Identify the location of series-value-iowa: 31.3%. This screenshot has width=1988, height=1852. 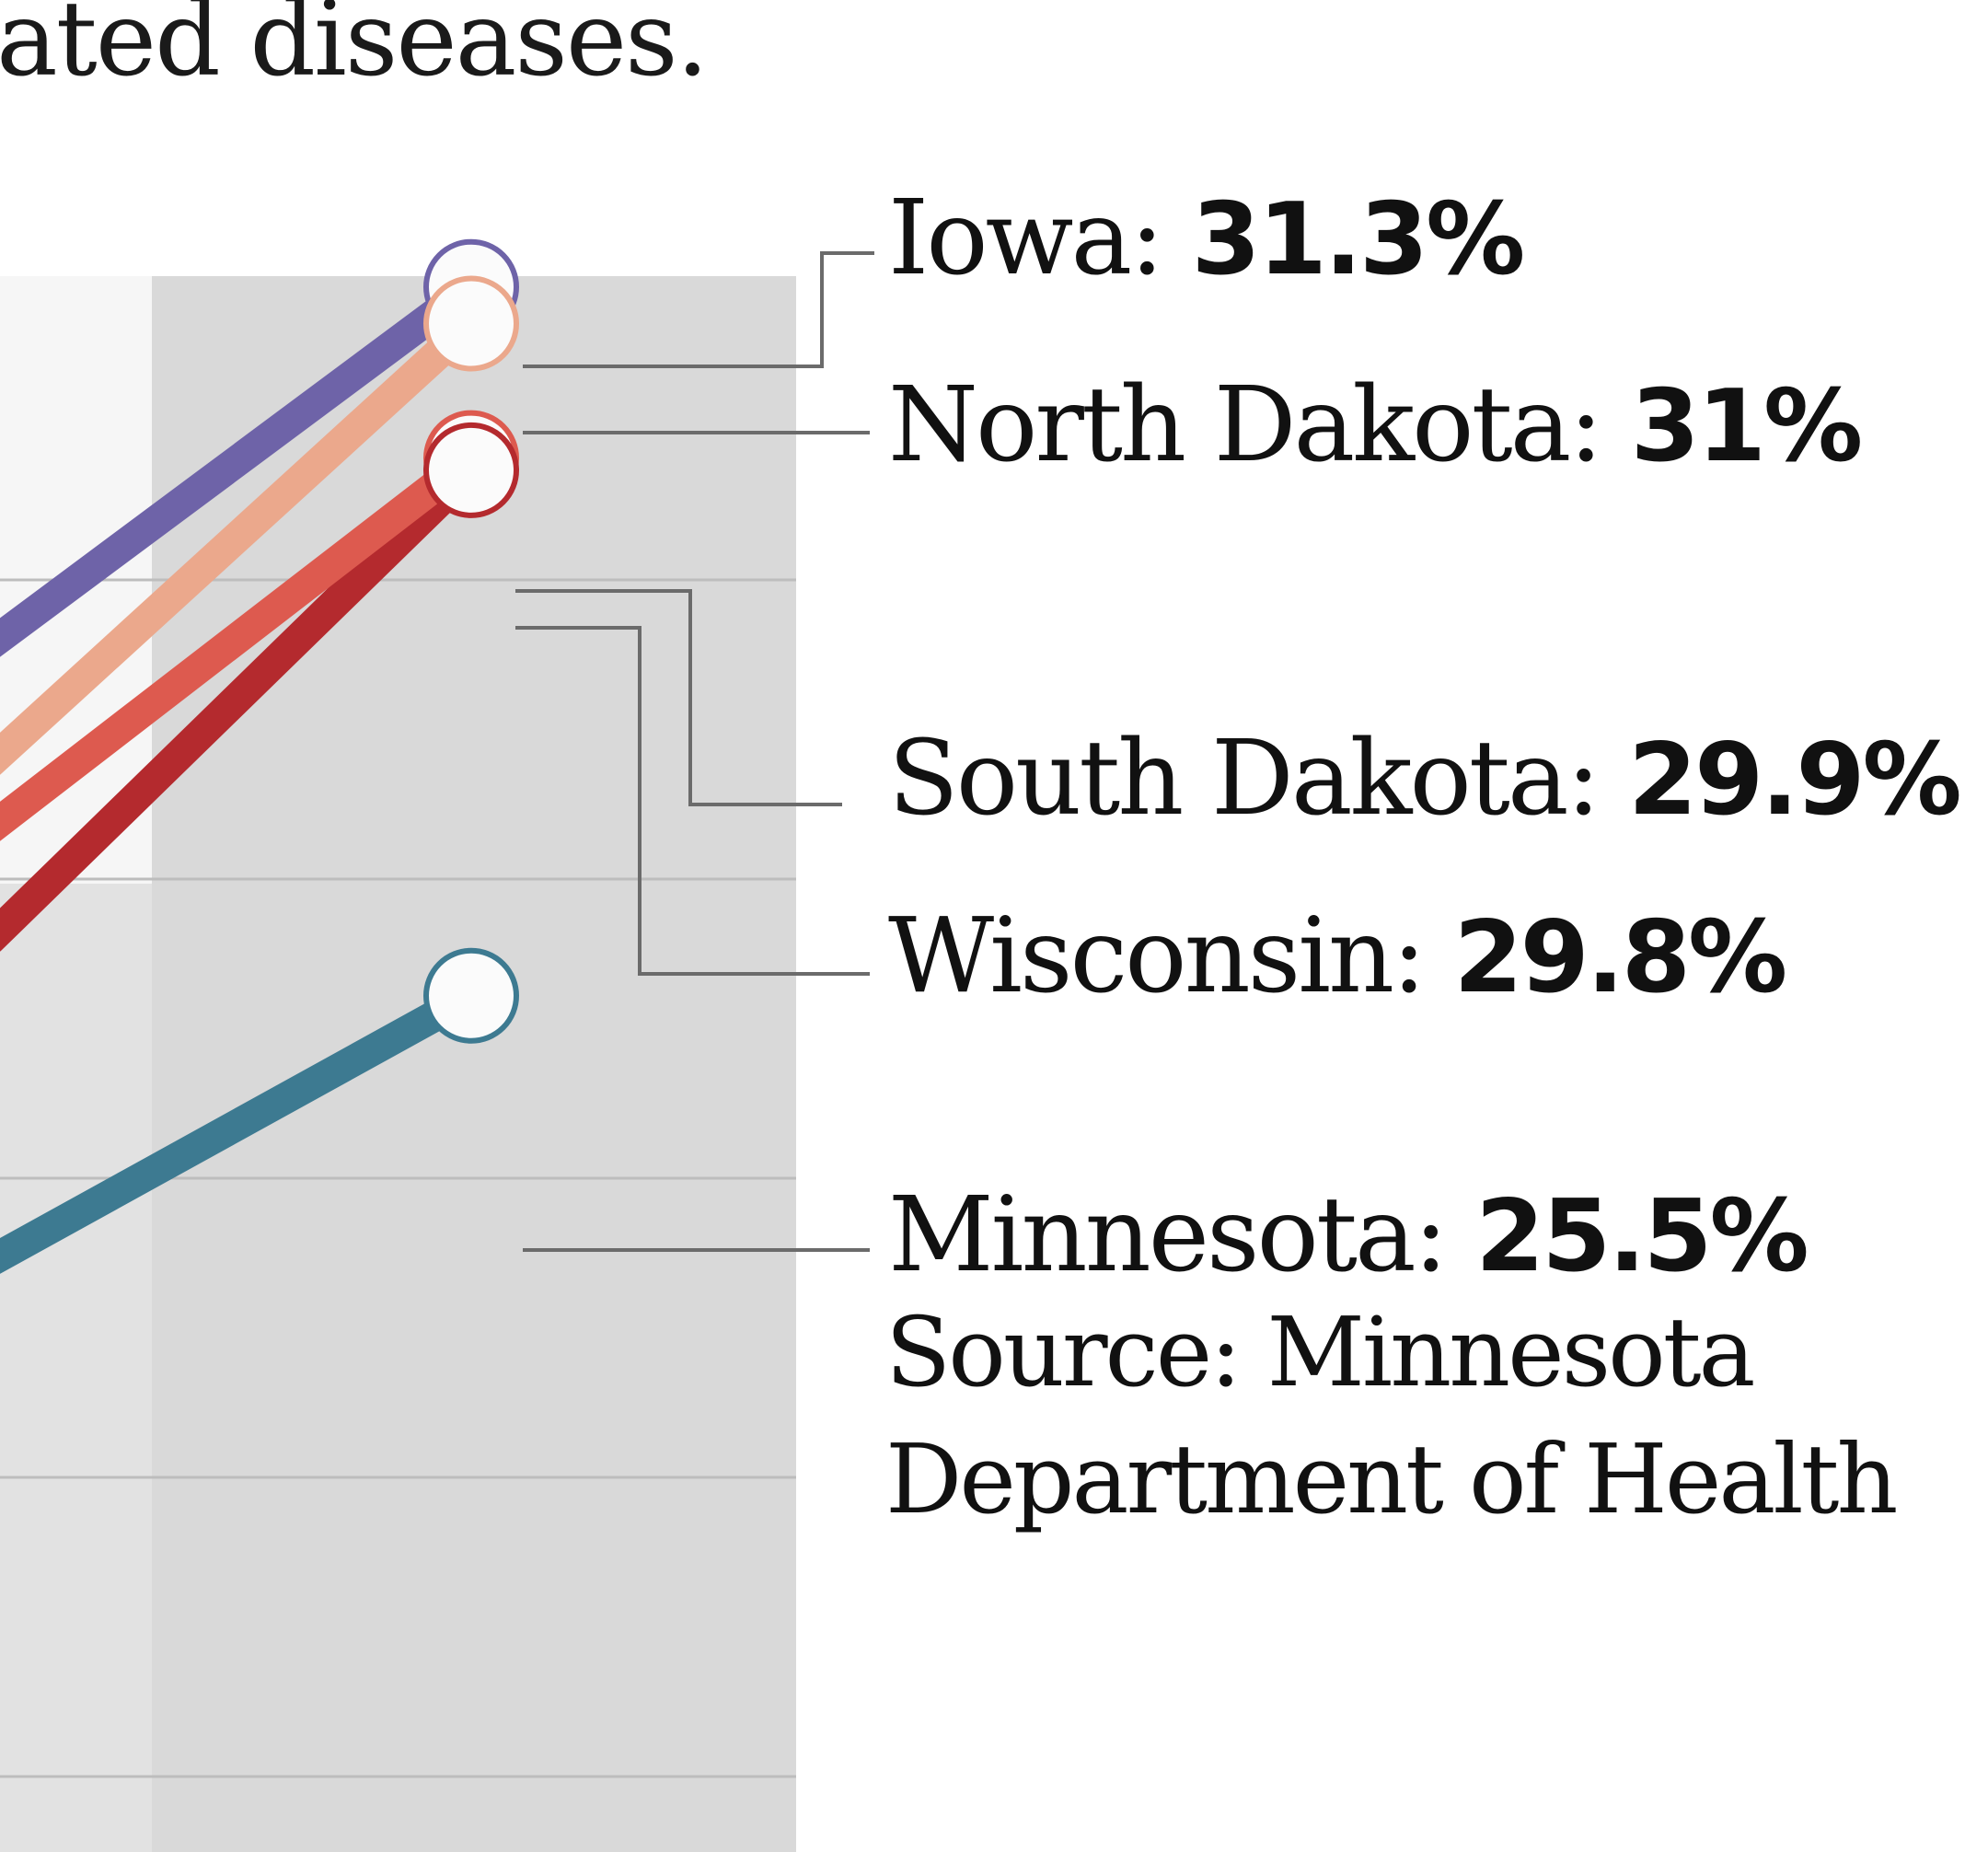
(1357, 239).